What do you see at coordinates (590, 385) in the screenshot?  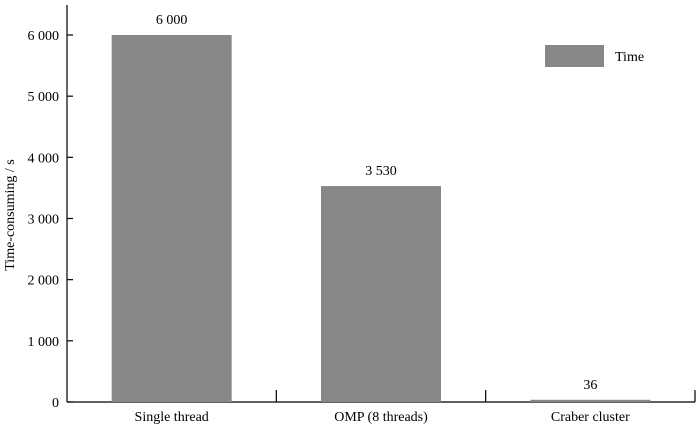 I see `data-label: 36` at bounding box center [590, 385].